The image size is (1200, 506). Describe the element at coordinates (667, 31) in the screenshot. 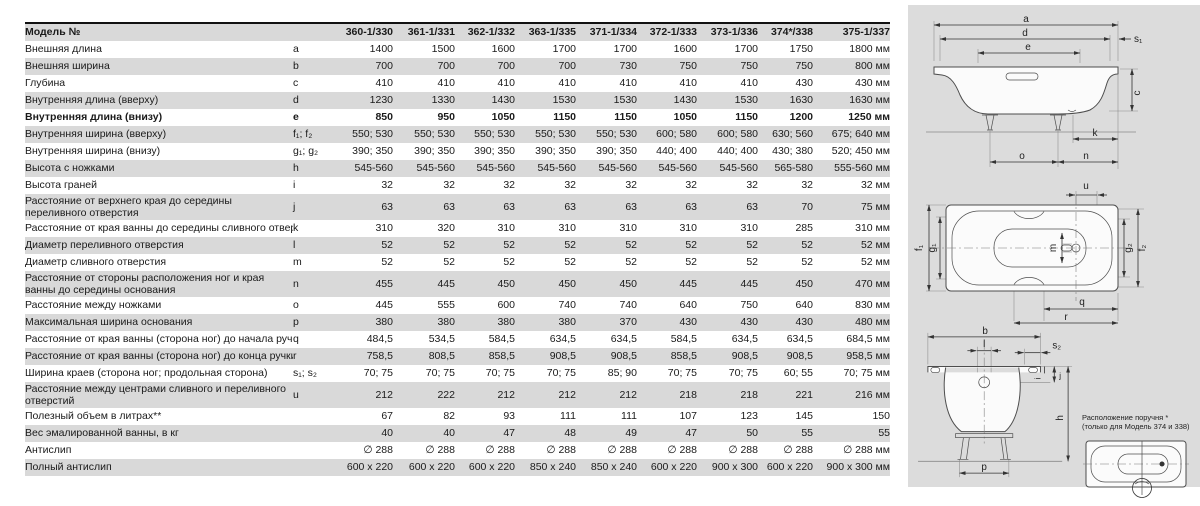

I see `model-column-header: 372-1/333` at that location.